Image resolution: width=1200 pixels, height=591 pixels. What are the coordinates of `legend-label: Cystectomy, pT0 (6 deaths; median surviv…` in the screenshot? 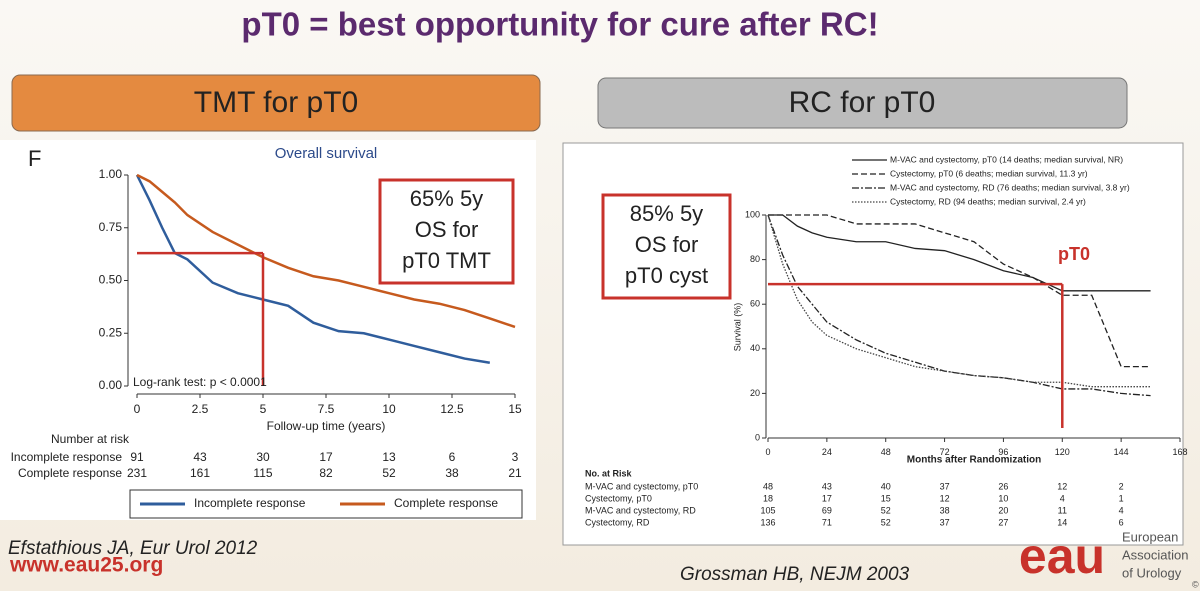 It's located at (989, 173).